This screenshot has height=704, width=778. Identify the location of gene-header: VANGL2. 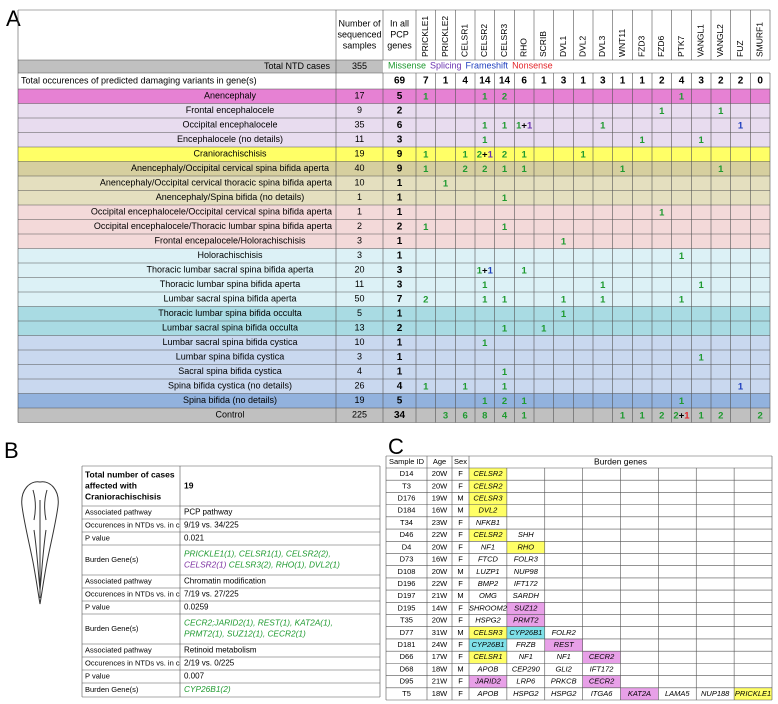
(720, 40).